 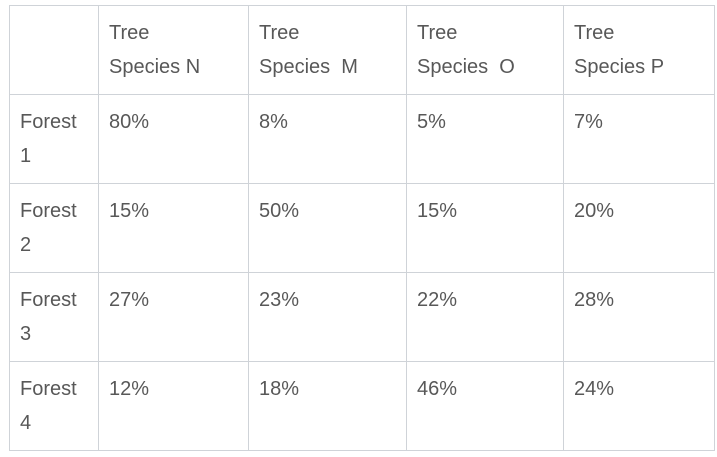 What do you see at coordinates (173, 139) in the screenshot?
I see `cell-species-n: 80%` at bounding box center [173, 139].